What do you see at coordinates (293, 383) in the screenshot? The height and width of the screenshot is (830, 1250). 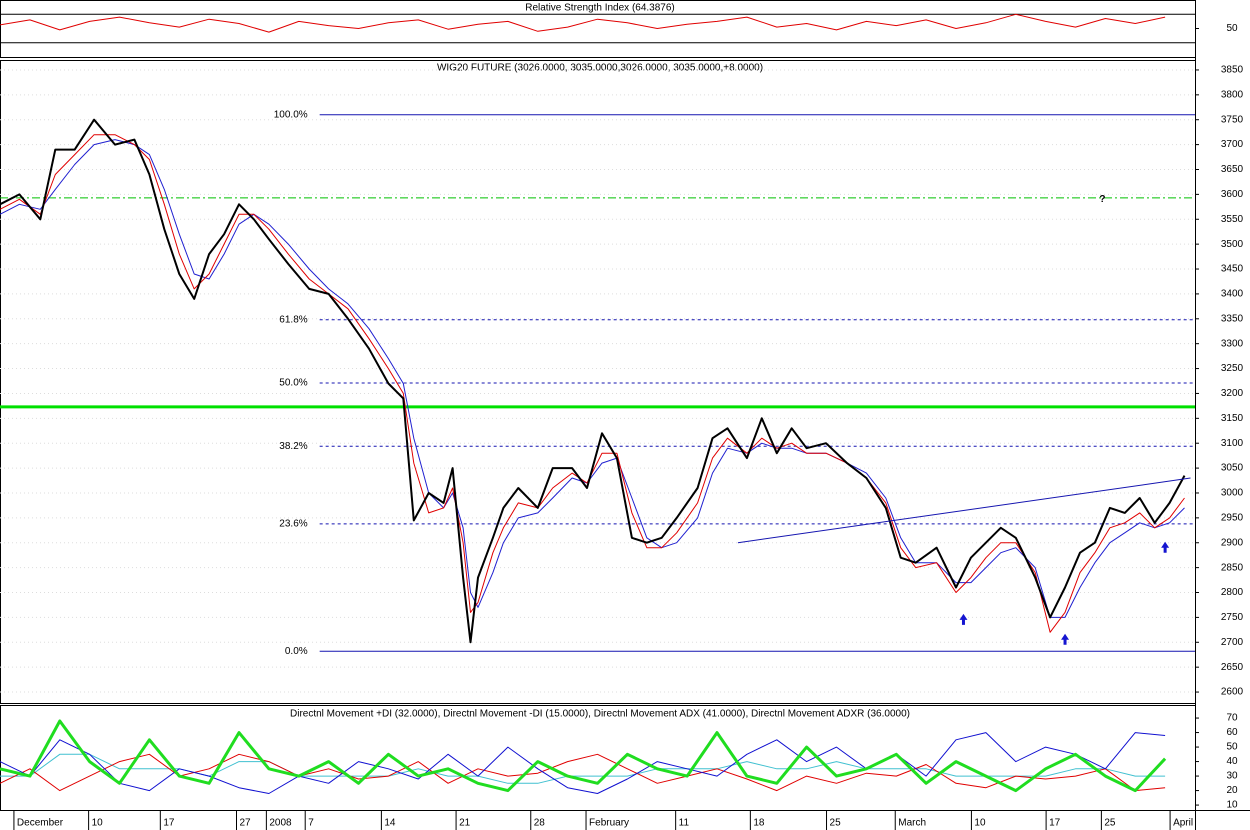 I see `fib-label: 50.0%` at bounding box center [293, 383].